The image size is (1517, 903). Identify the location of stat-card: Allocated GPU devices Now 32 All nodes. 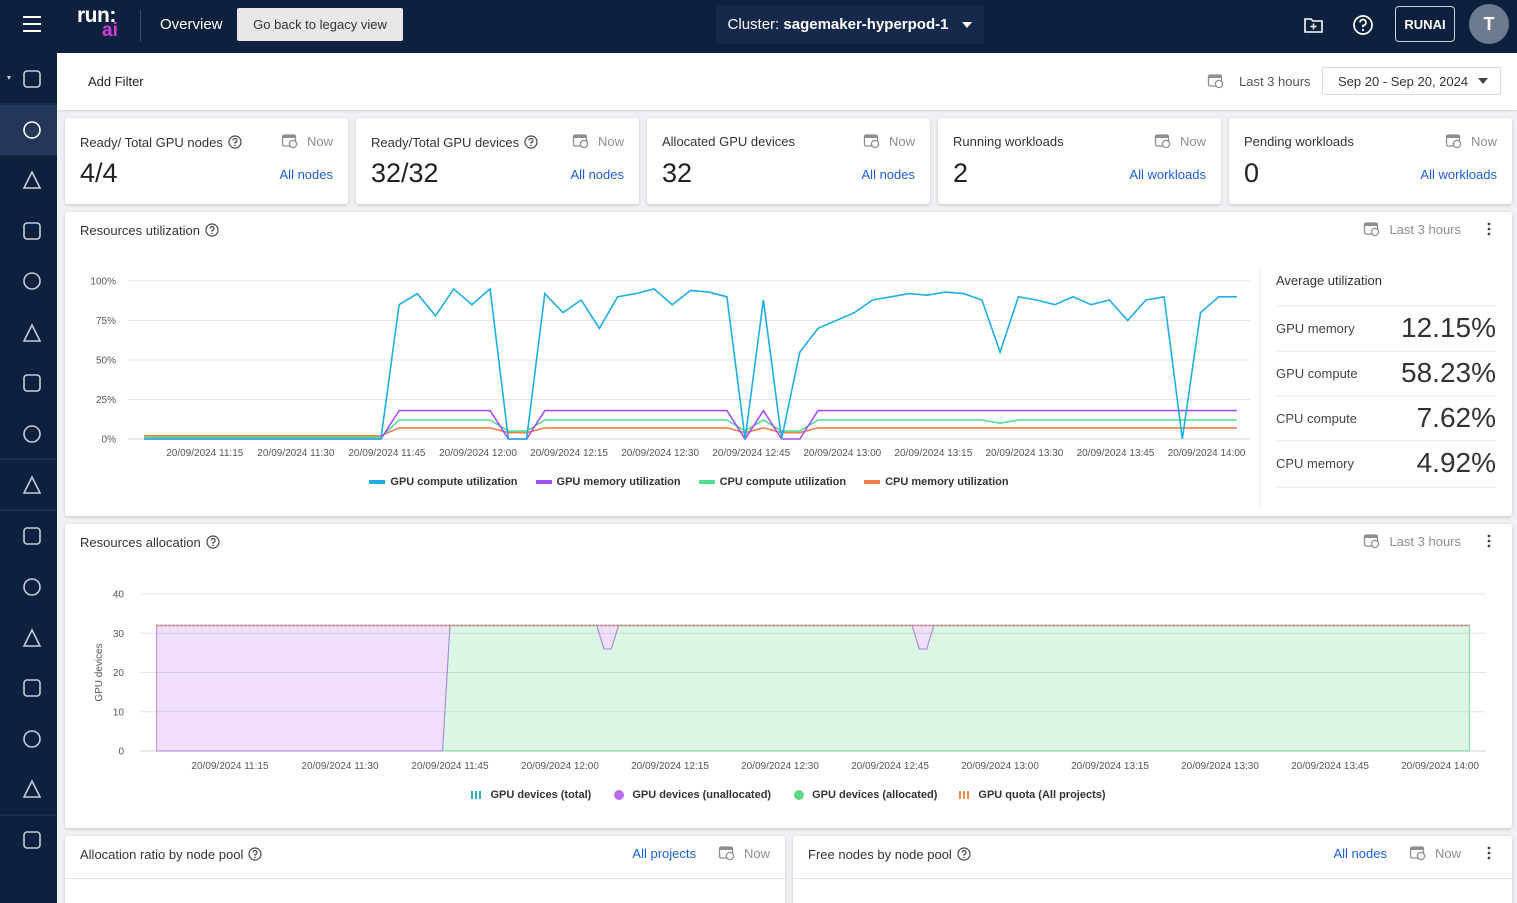
(788, 161).